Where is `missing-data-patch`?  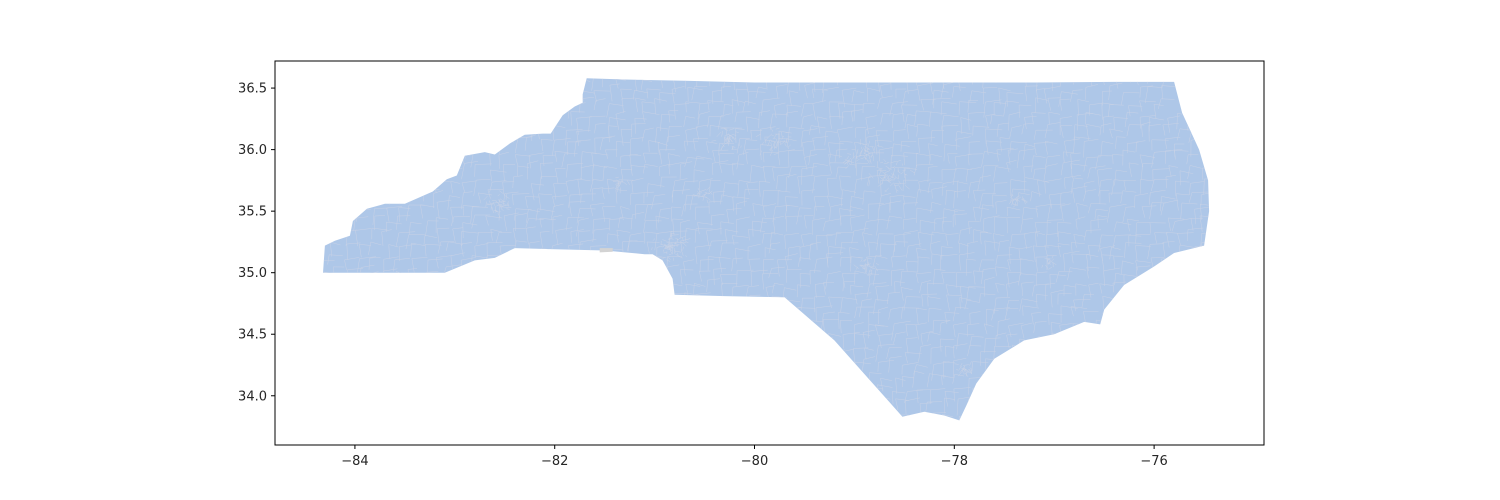
missing-data-patch is located at coordinates (606, 250).